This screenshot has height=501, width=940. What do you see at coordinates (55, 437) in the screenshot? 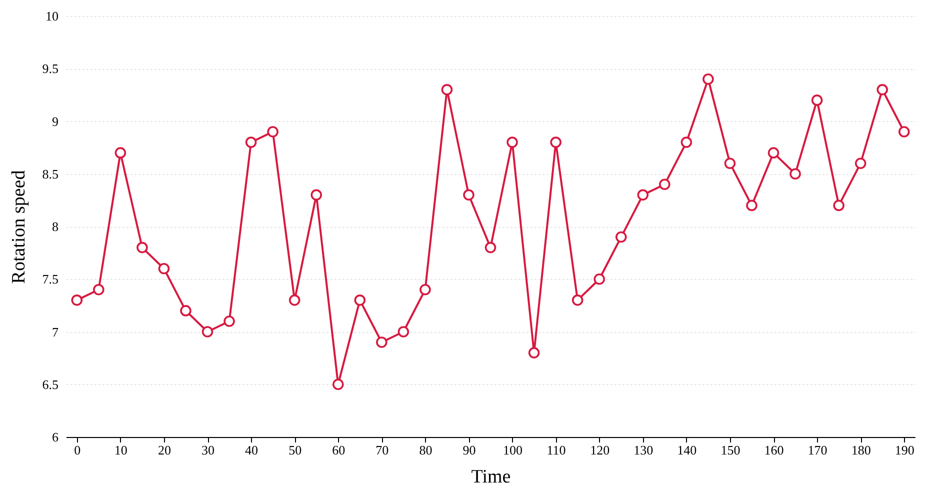
I see `y-tick-label: 6` at bounding box center [55, 437].